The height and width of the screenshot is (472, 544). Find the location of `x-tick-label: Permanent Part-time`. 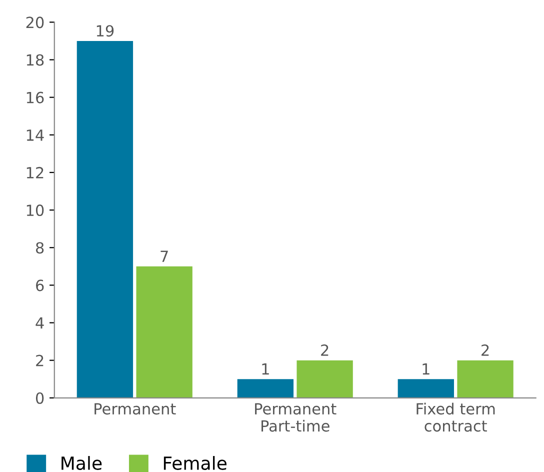

x-tick-label: Permanent Part-time is located at coordinates (295, 417).